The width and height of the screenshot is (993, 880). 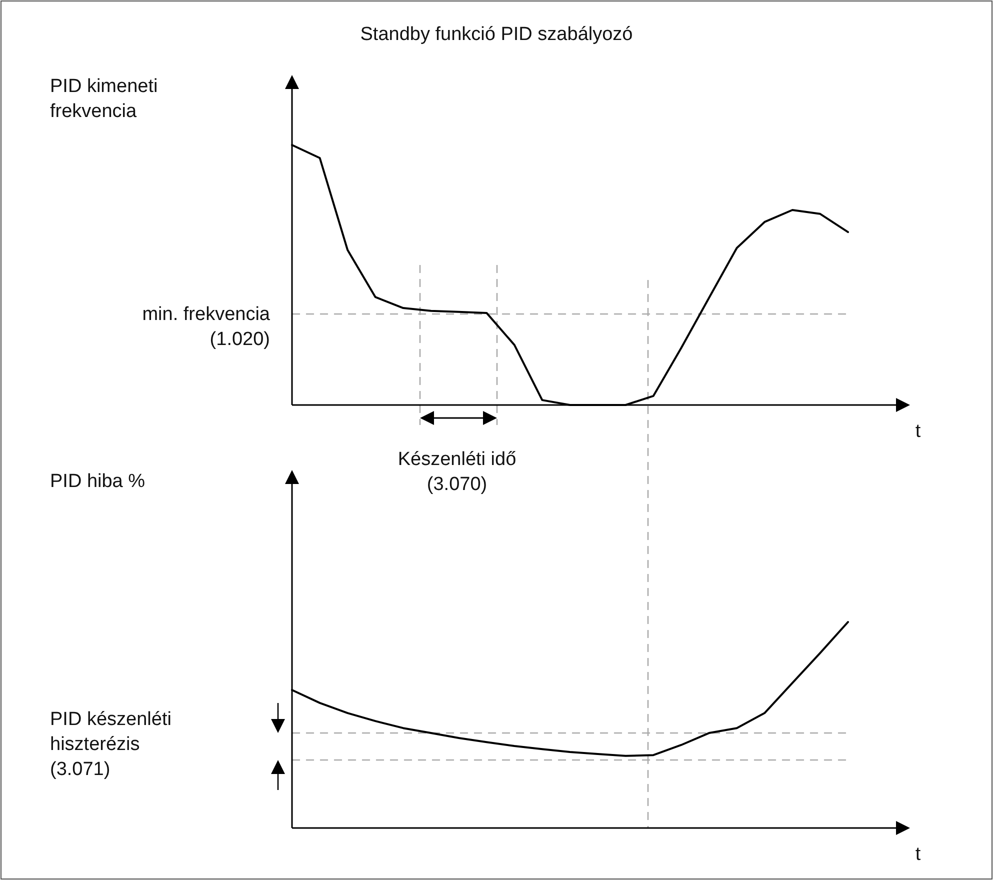 I want to click on y-axis-title: PID kimeneti frekvencia, so click(x=104, y=99).